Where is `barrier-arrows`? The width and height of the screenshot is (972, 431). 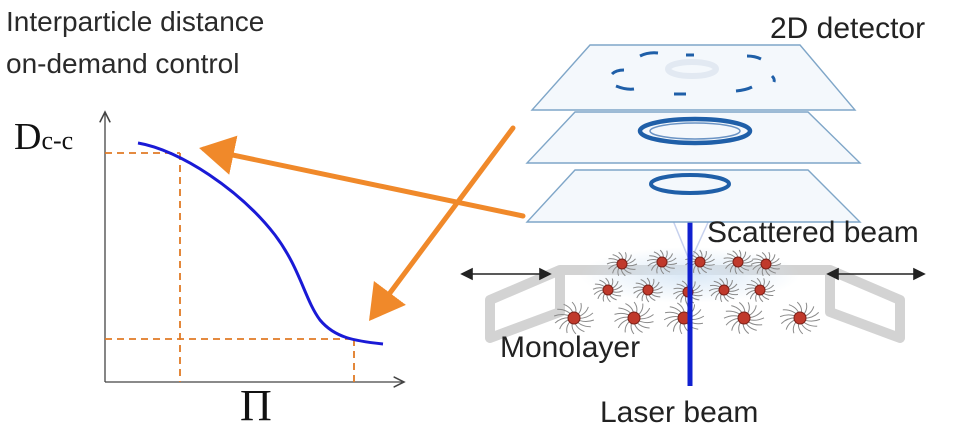
barrier-arrows is located at coordinates (693, 274).